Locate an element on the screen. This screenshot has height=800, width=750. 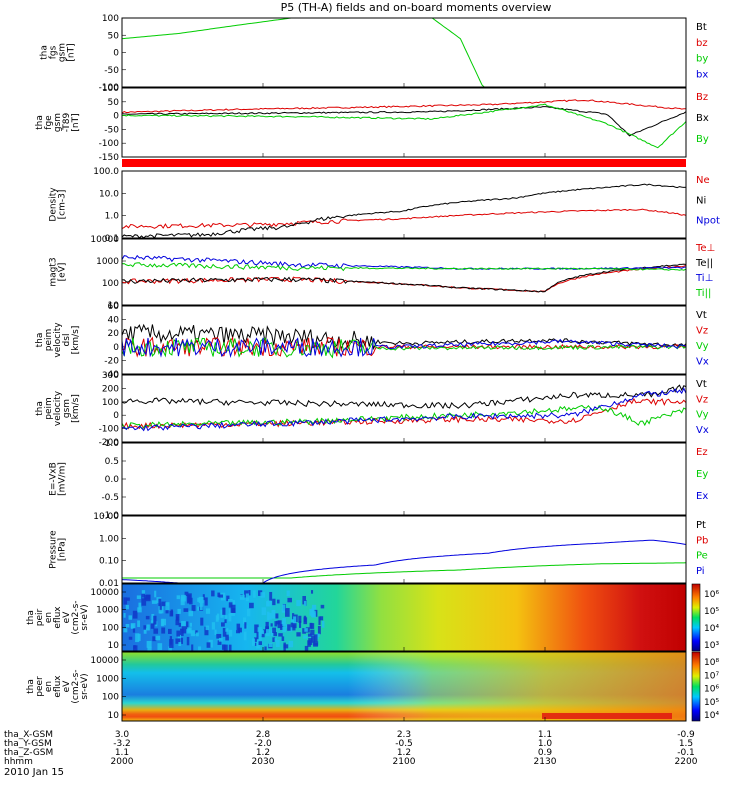
legend-entry: Pt is located at coordinates (701, 525).